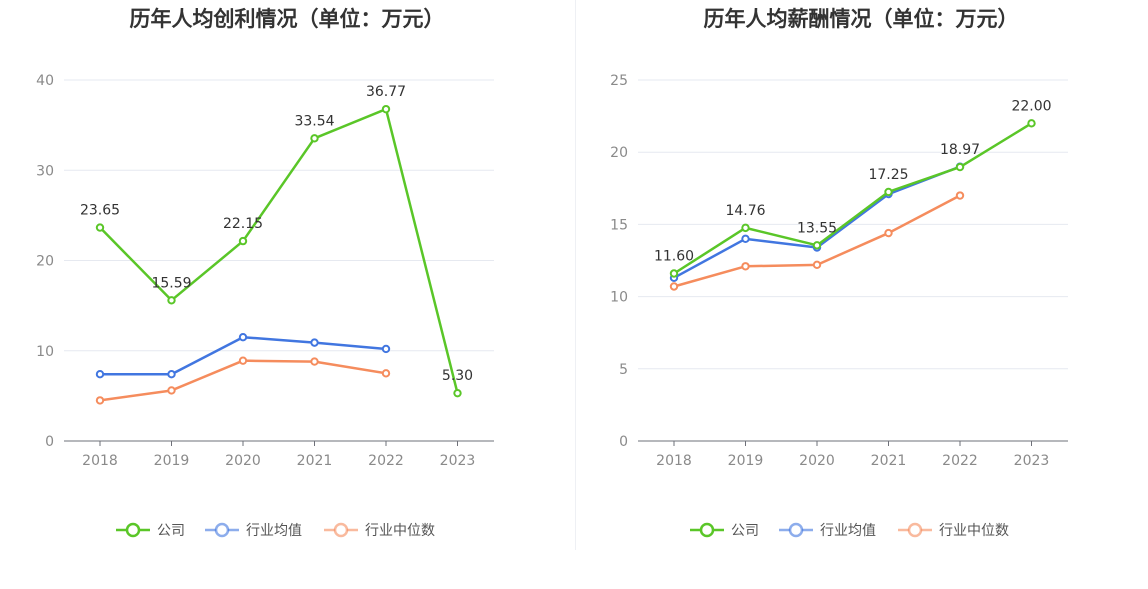 The width and height of the screenshot is (1148, 589). I want to click on y-tick-label: 40, so click(45, 81).